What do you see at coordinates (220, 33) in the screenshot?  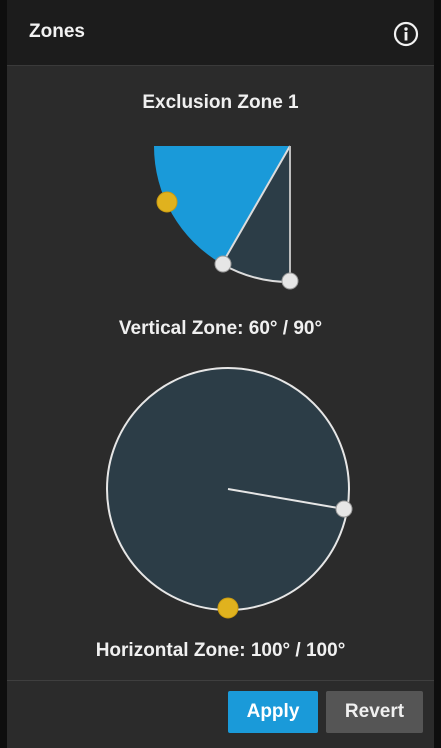 I see `panel-header: Zones` at bounding box center [220, 33].